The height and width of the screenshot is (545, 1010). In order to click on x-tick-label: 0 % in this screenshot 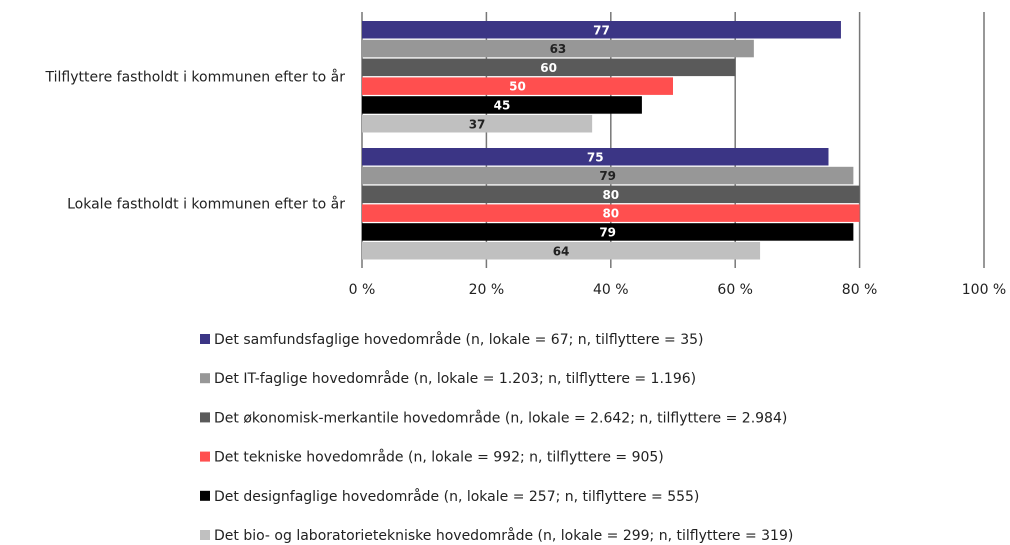, I will do `click(362, 290)`.